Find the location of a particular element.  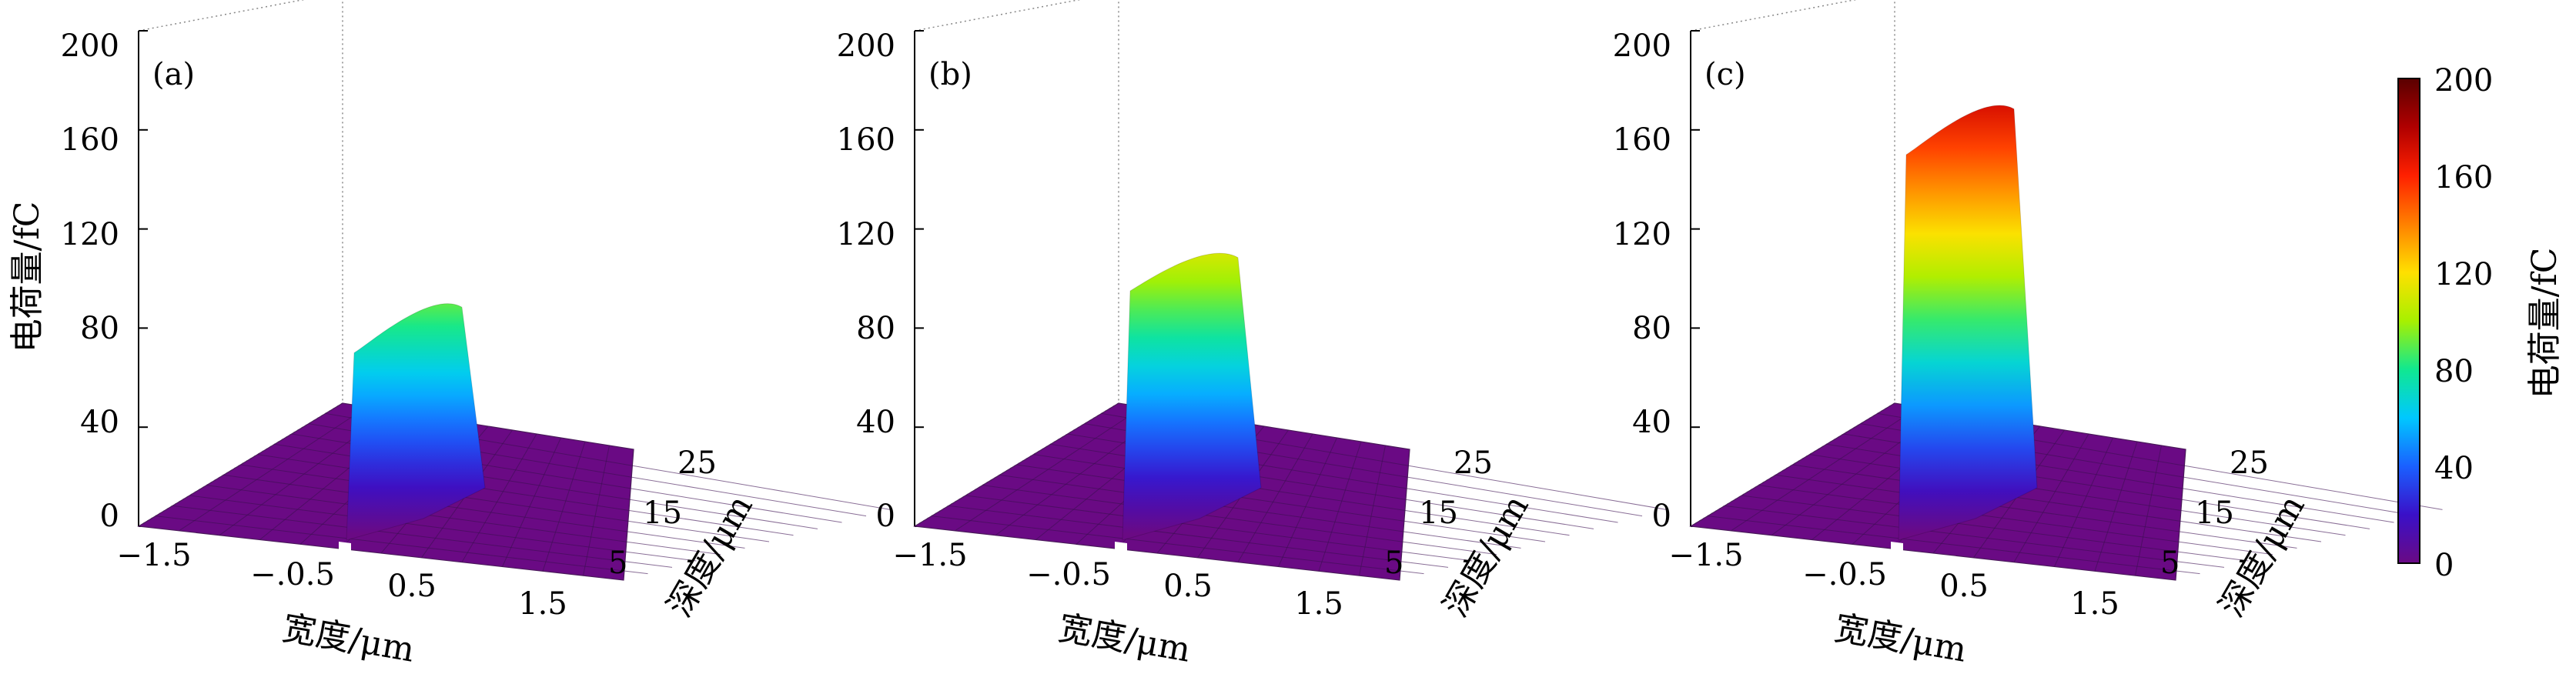

colorbar-label: 电荷量/fC is located at coordinates (2544, 323).